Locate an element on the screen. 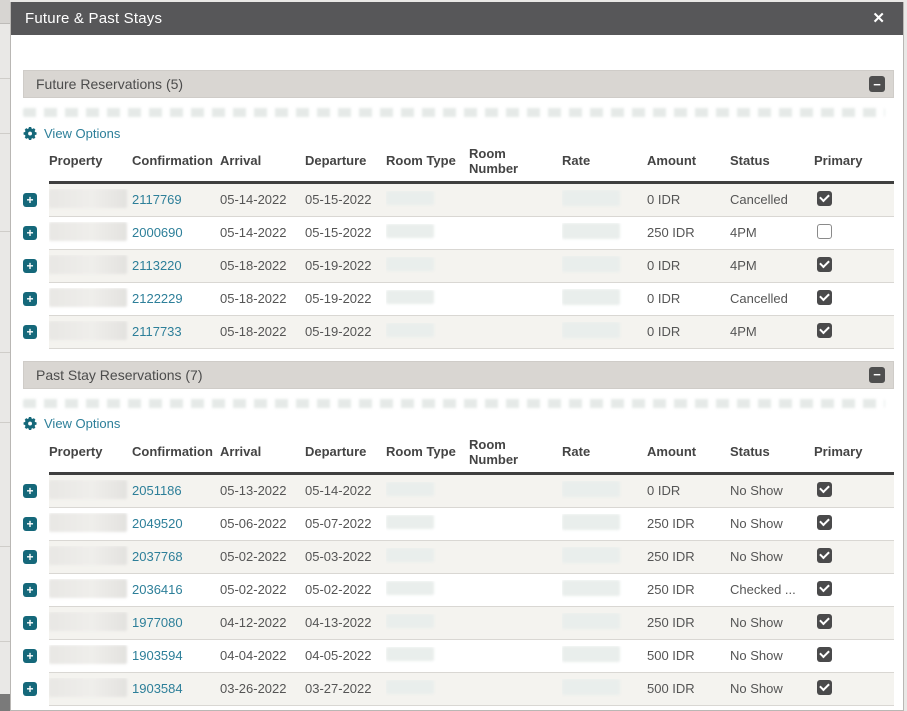  close-icon: ✕ is located at coordinates (878, 18).